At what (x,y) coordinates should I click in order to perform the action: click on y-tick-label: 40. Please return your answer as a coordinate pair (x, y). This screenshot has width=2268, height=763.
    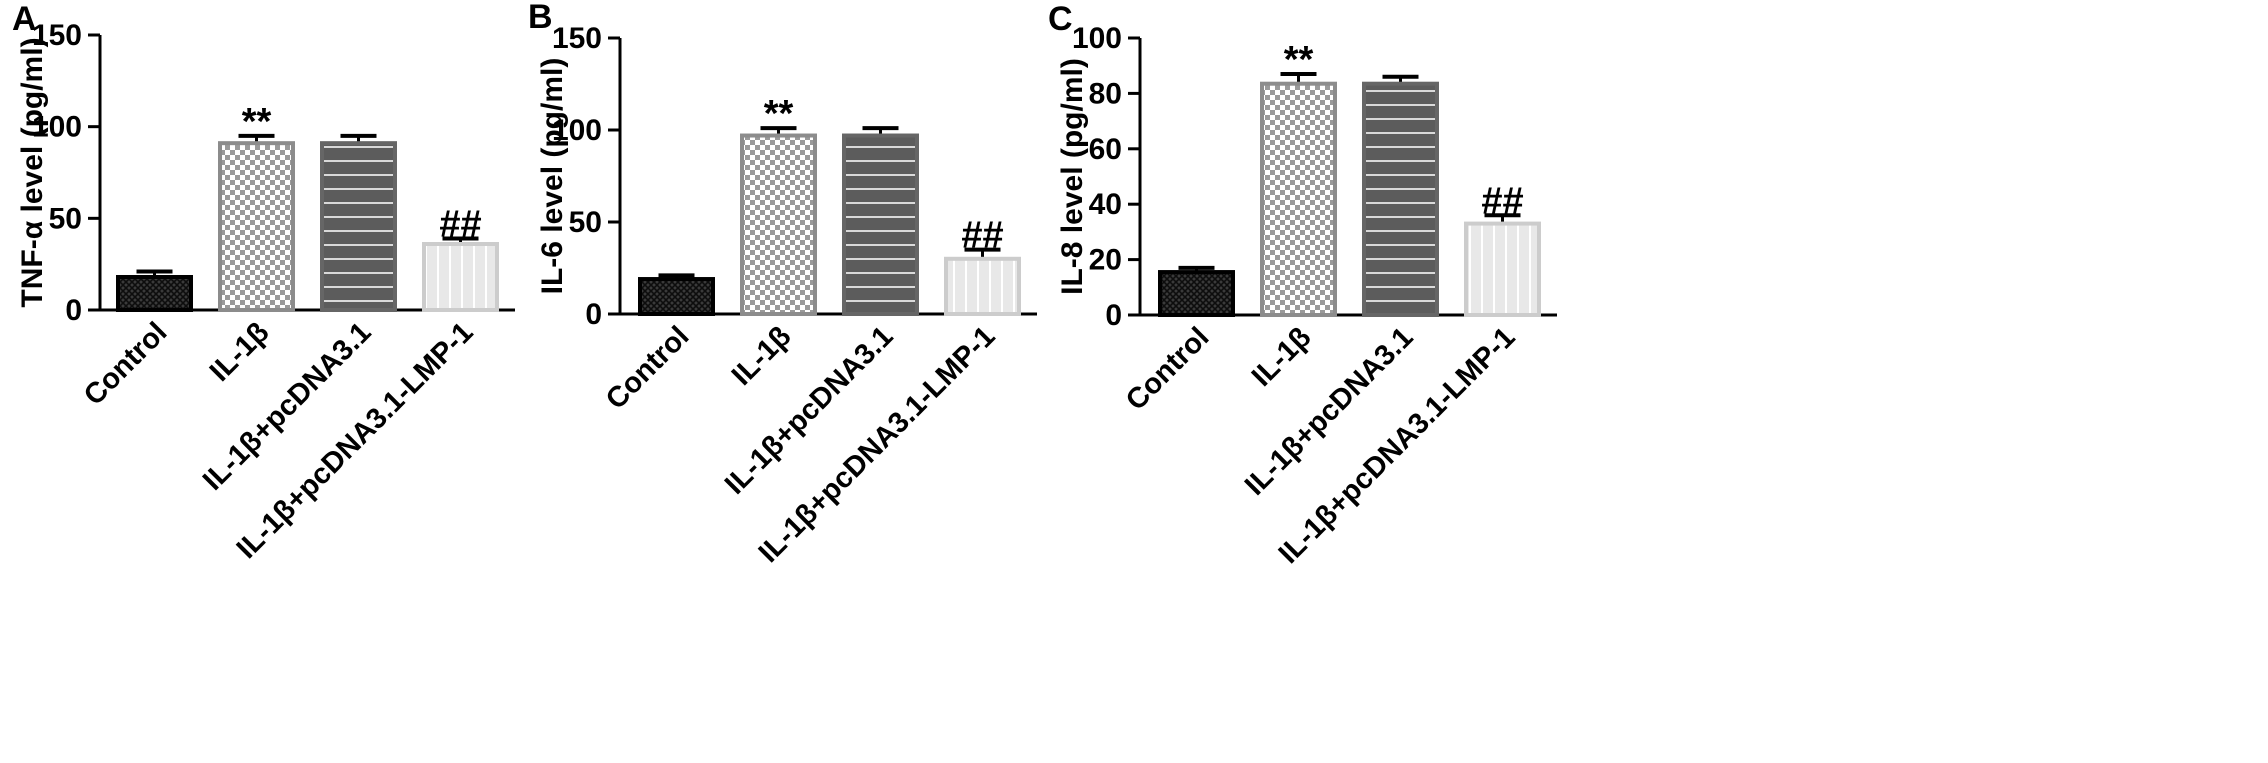
    Looking at the image, I should click on (1105, 204).